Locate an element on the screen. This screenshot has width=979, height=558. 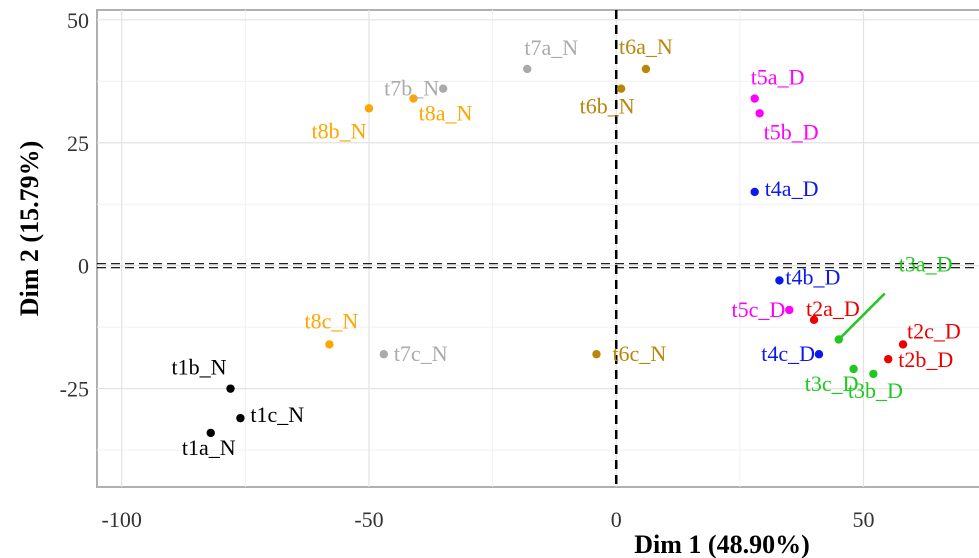
point-t4a-d is located at coordinates (754, 192).